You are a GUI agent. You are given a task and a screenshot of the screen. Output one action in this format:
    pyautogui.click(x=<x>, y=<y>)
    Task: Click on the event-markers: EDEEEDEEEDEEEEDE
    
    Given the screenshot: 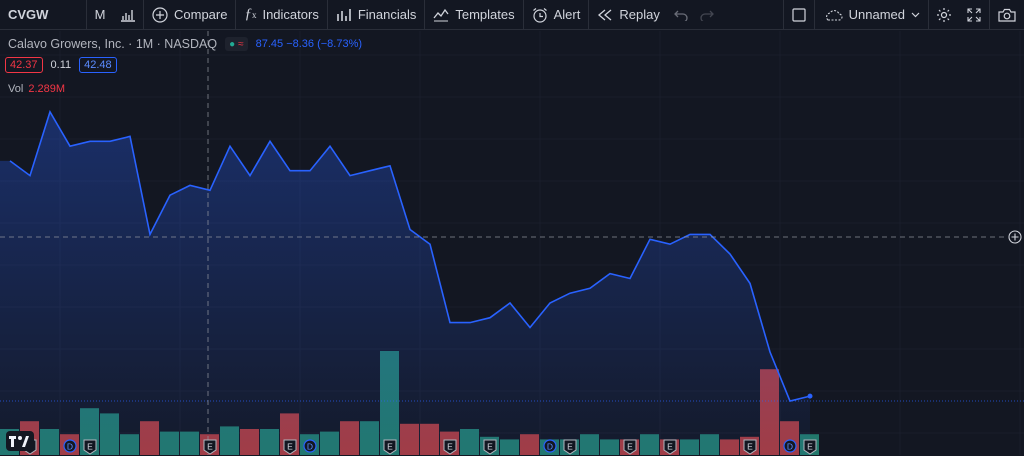 What is the action you would take?
    pyautogui.click(x=420, y=447)
    